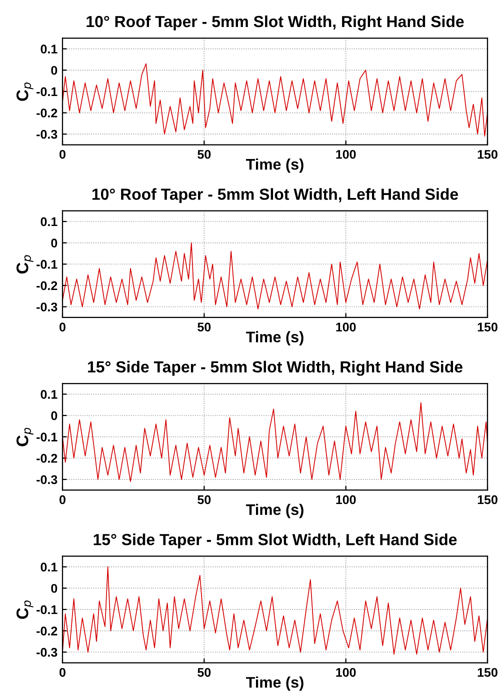 This screenshot has width=500, height=694. I want to click on chart-title: 15° Side Taper - 5mm Slot Width, Right Hand Side, so click(275, 368).